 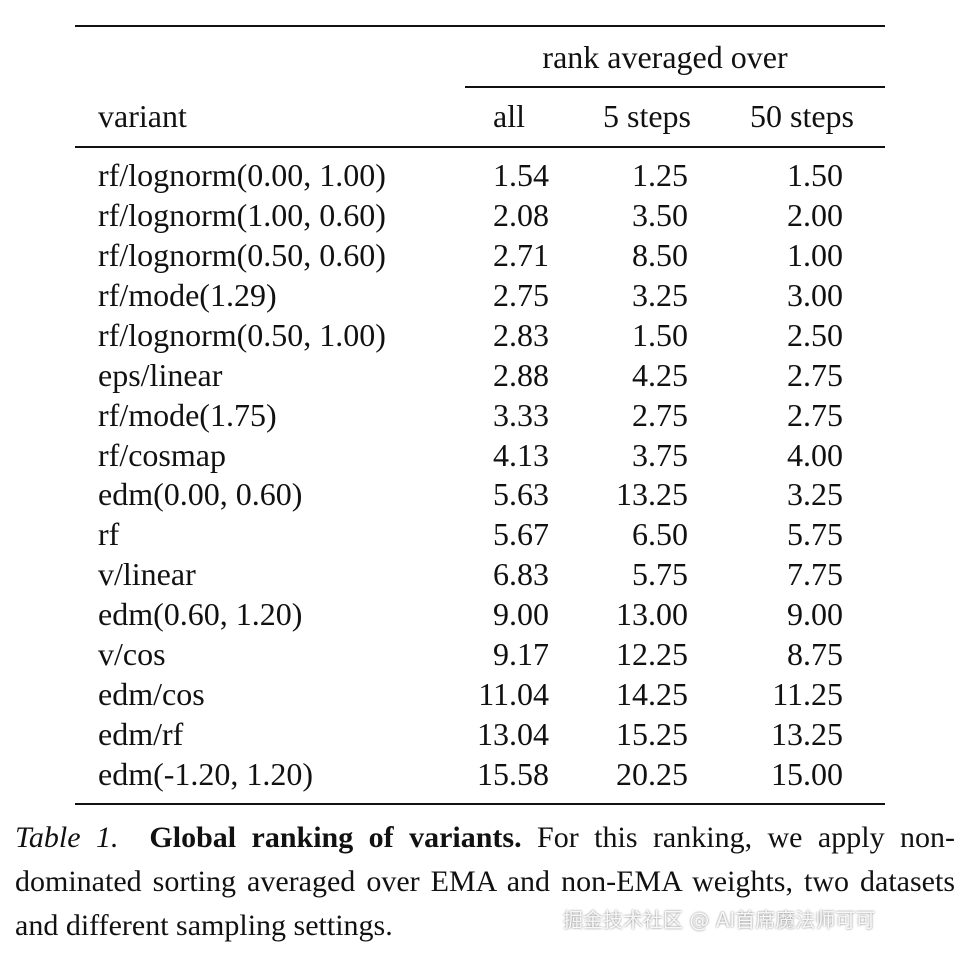 What do you see at coordinates (242, 214) in the screenshot?
I see `variant-cell: rf/lognorm(1.00, 0.60)` at bounding box center [242, 214].